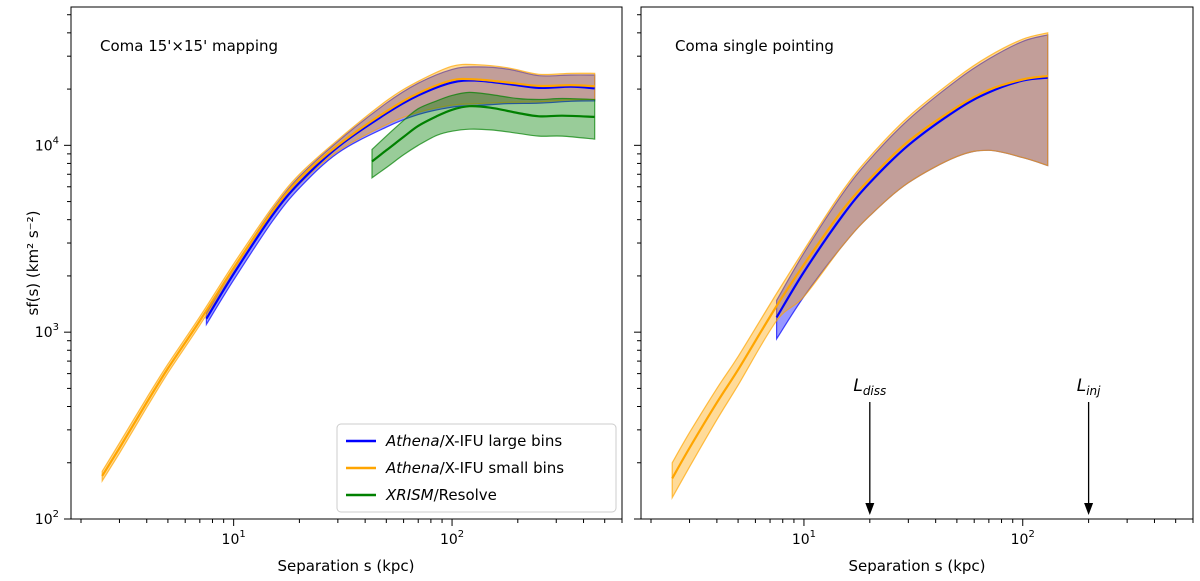 The width and height of the screenshot is (1200, 581). What do you see at coordinates (400, 199) in the screenshot?
I see `left-line-athena-x-ifu-large-bins` at bounding box center [400, 199].